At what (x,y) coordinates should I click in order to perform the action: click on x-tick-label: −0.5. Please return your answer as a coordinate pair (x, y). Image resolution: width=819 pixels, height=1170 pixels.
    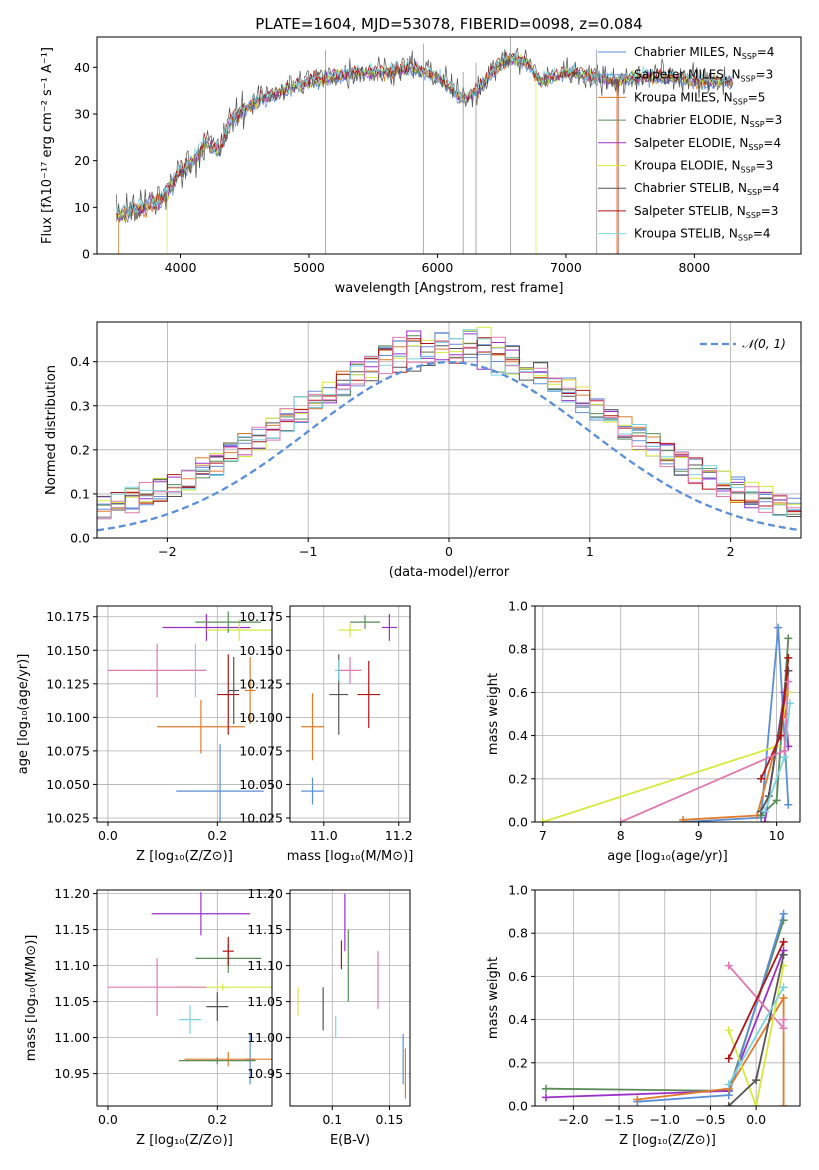
    Looking at the image, I should click on (710, 1119).